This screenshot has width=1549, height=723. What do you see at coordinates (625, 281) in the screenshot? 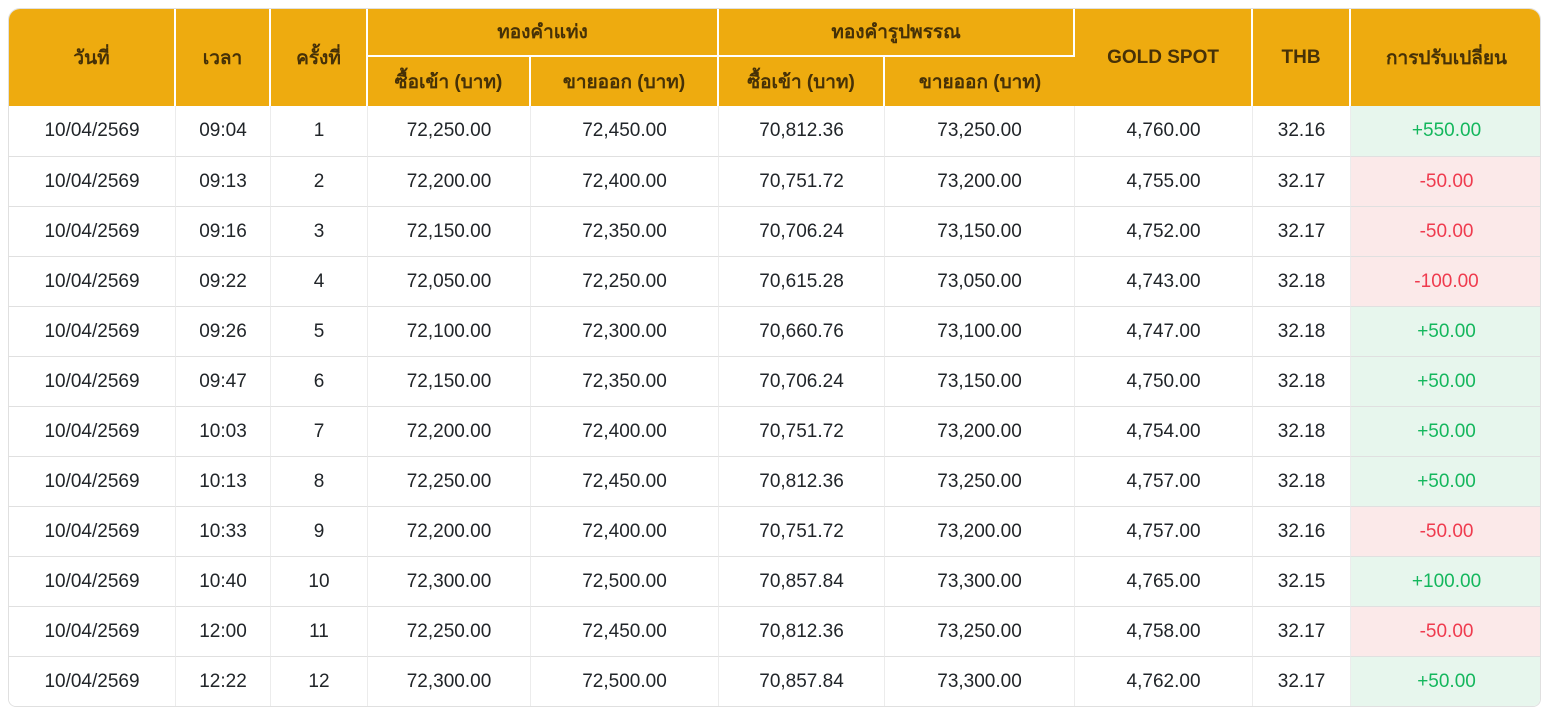
I see `cell-bar-sell: 72,250.00` at bounding box center [625, 281].